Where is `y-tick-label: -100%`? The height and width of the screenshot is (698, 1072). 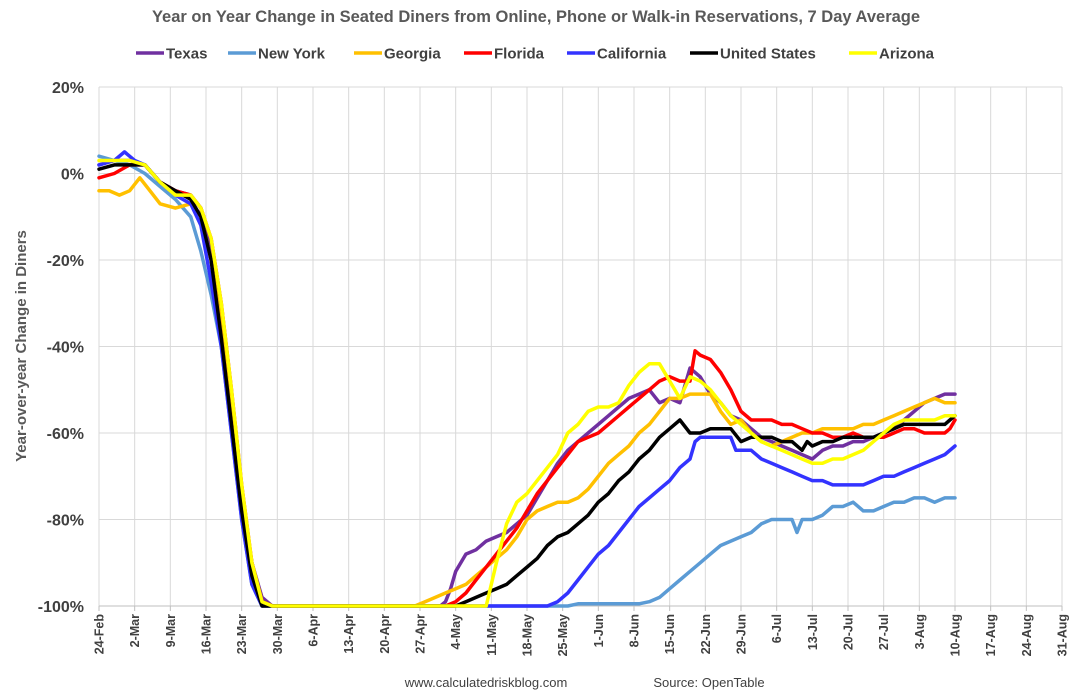
y-tick-label: -100% is located at coordinates (61, 607).